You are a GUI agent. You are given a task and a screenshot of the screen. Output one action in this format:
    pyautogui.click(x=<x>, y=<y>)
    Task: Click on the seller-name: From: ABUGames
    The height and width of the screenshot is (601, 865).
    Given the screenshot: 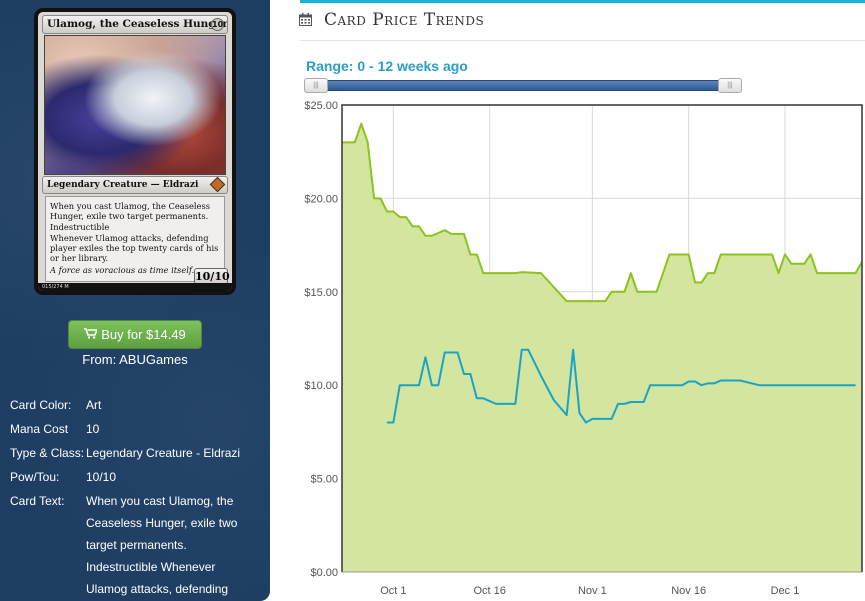 What is the action you would take?
    pyautogui.click(x=135, y=359)
    